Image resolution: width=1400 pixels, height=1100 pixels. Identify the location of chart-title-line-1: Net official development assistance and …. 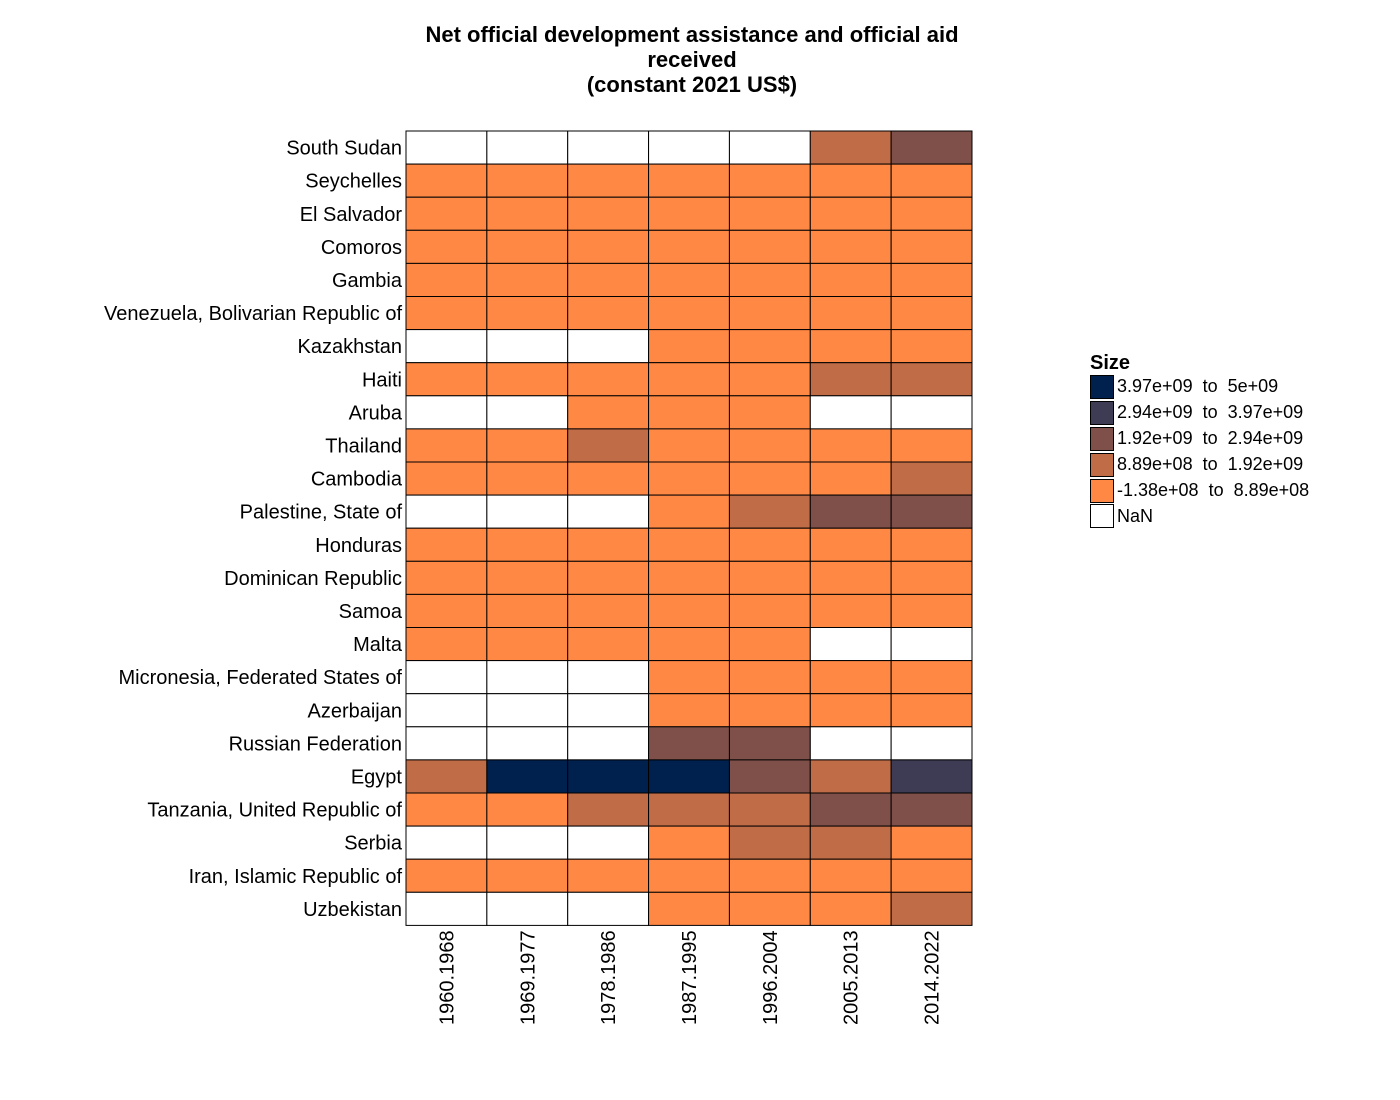
(692, 34).